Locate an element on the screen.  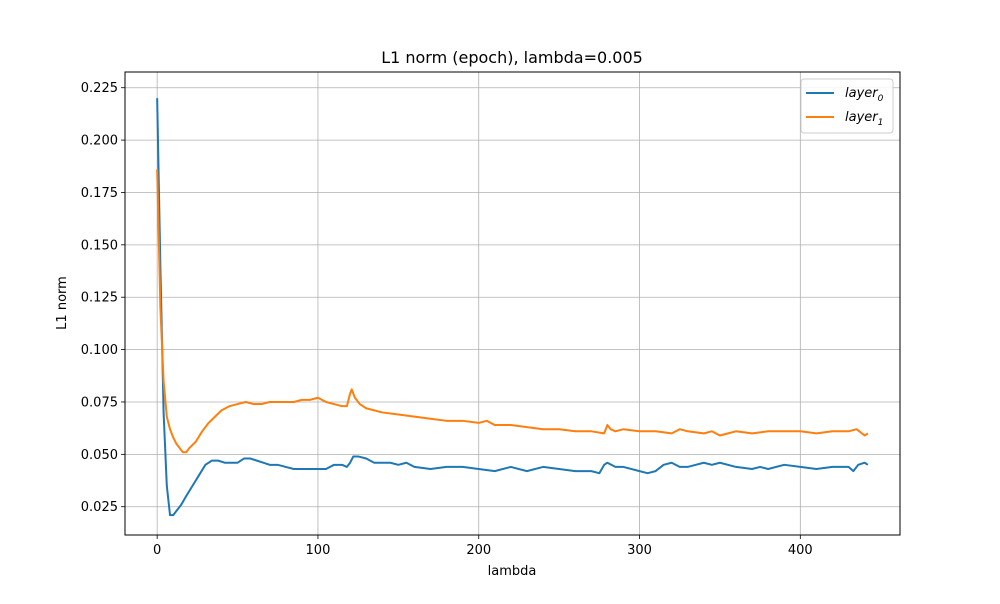
legend-label-layer-1: layer1 is located at coordinates (864, 119).